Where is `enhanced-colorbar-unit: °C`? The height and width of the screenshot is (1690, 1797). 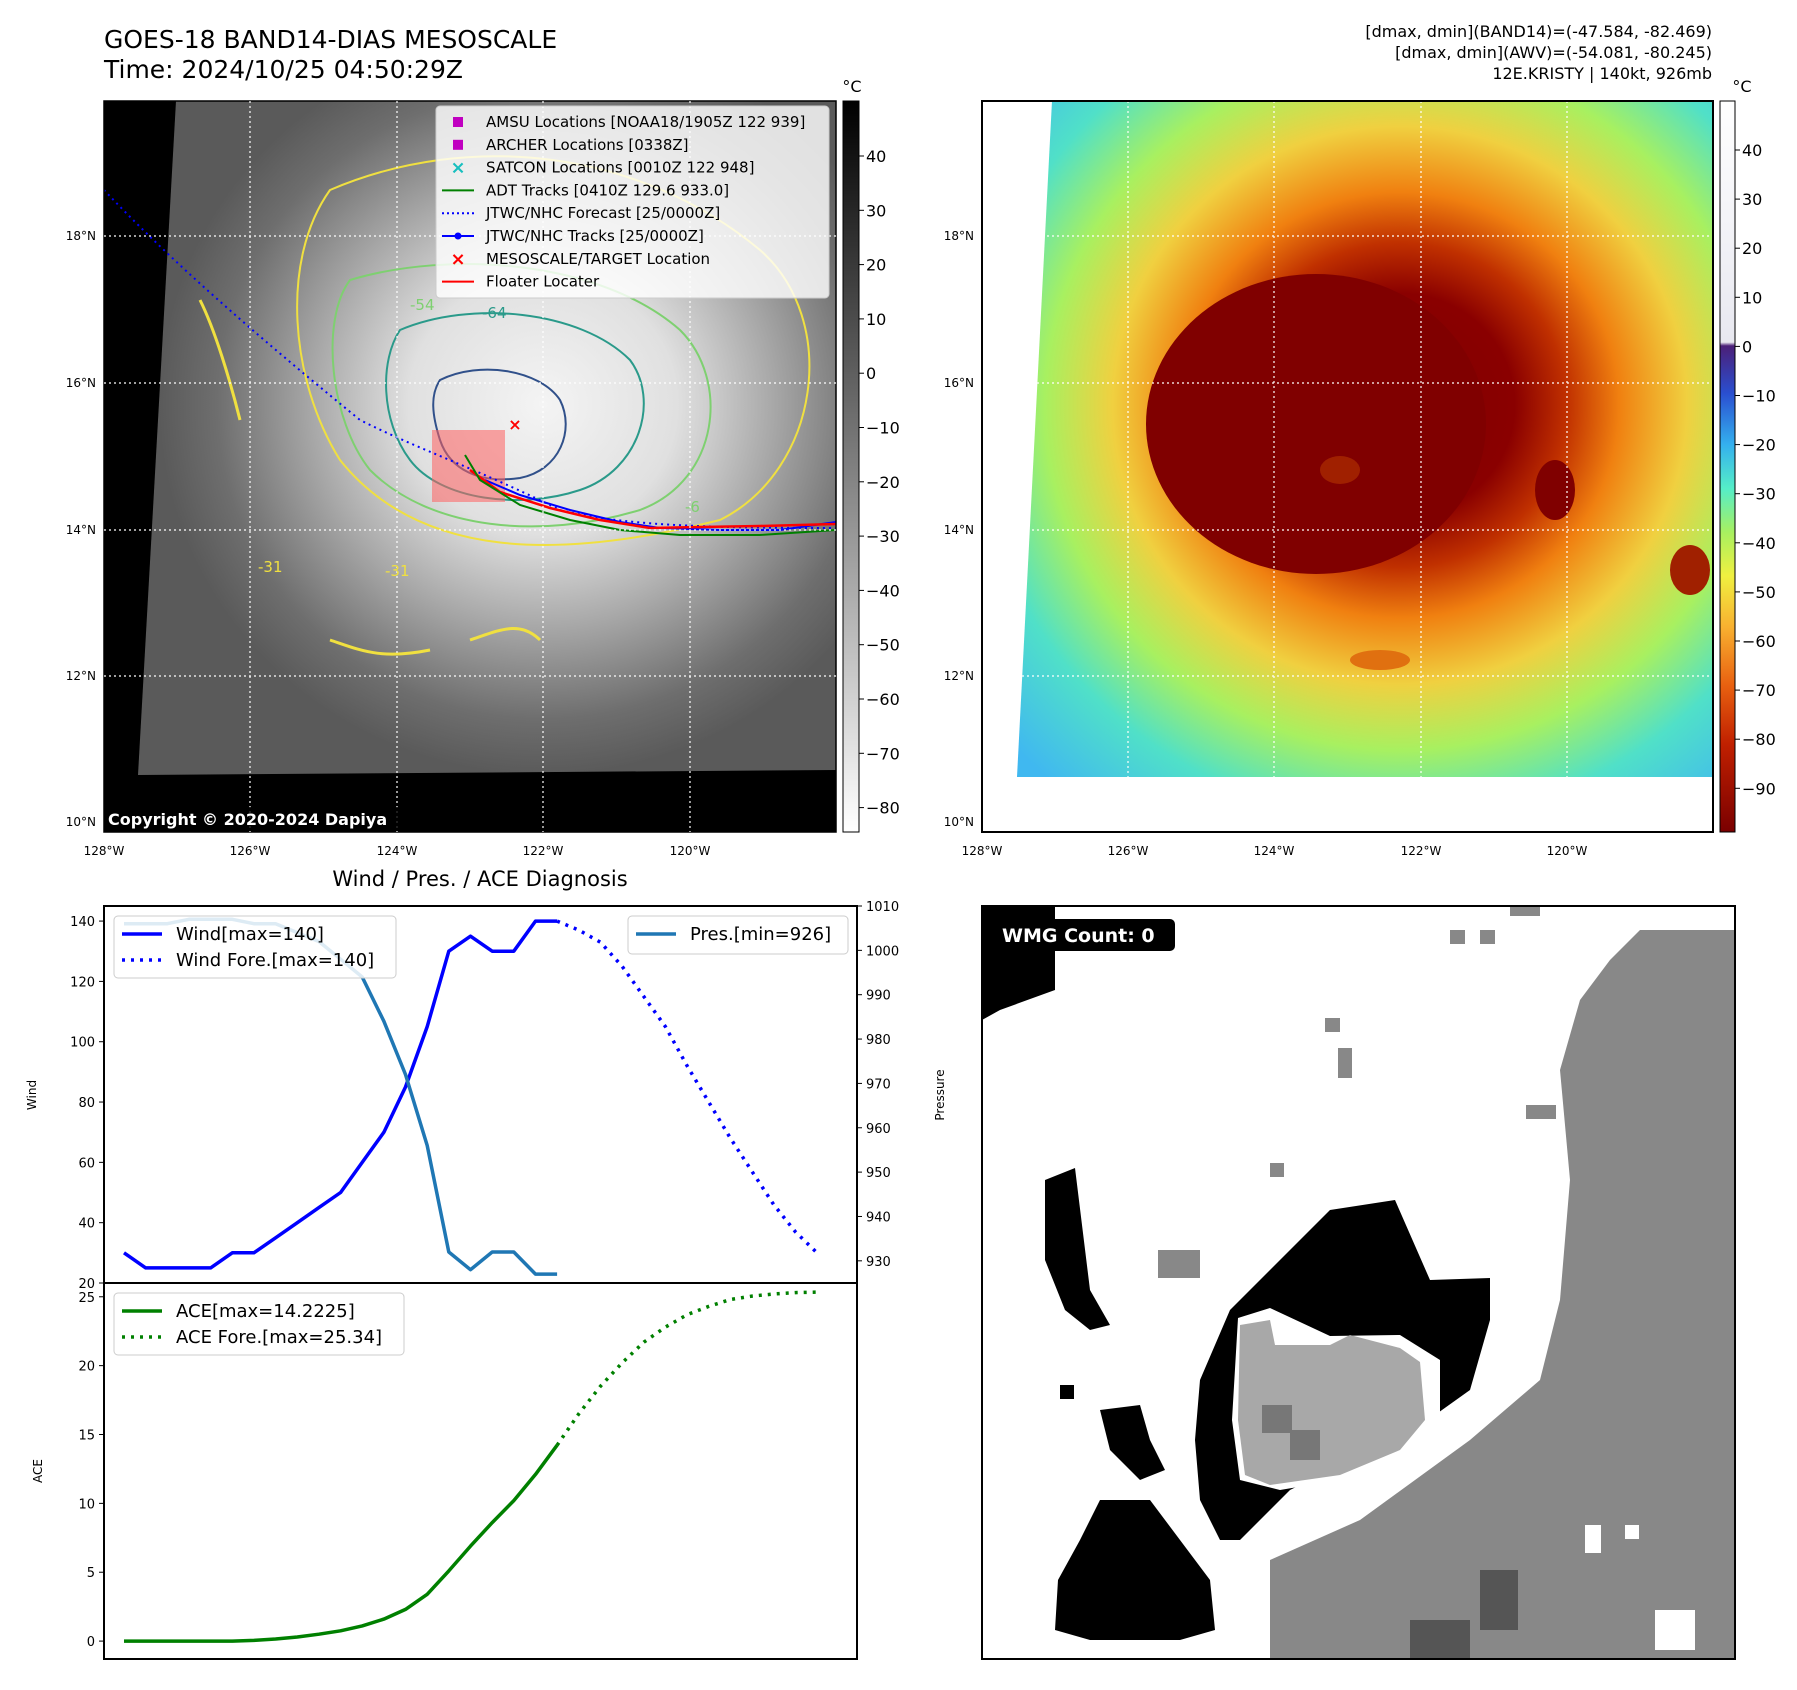 enhanced-colorbar-unit: °C is located at coordinates (1741, 86).